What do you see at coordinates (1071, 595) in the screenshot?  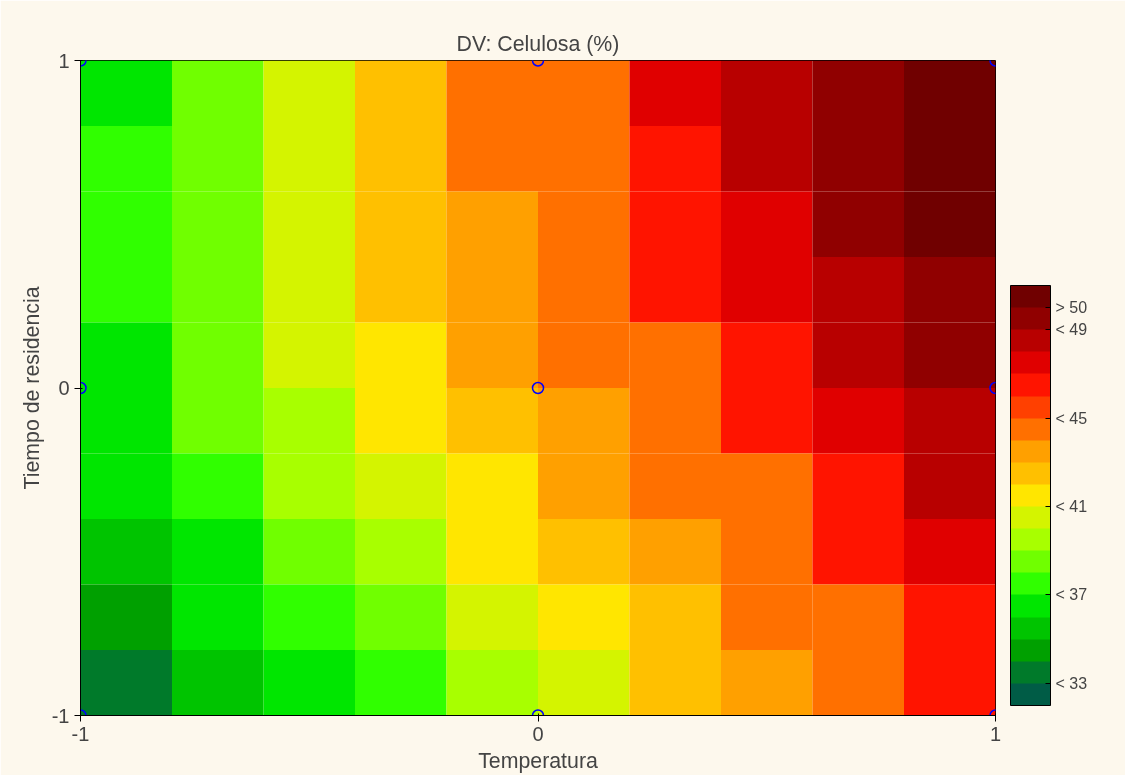 I see `color-bar-label: < 37` at bounding box center [1071, 595].